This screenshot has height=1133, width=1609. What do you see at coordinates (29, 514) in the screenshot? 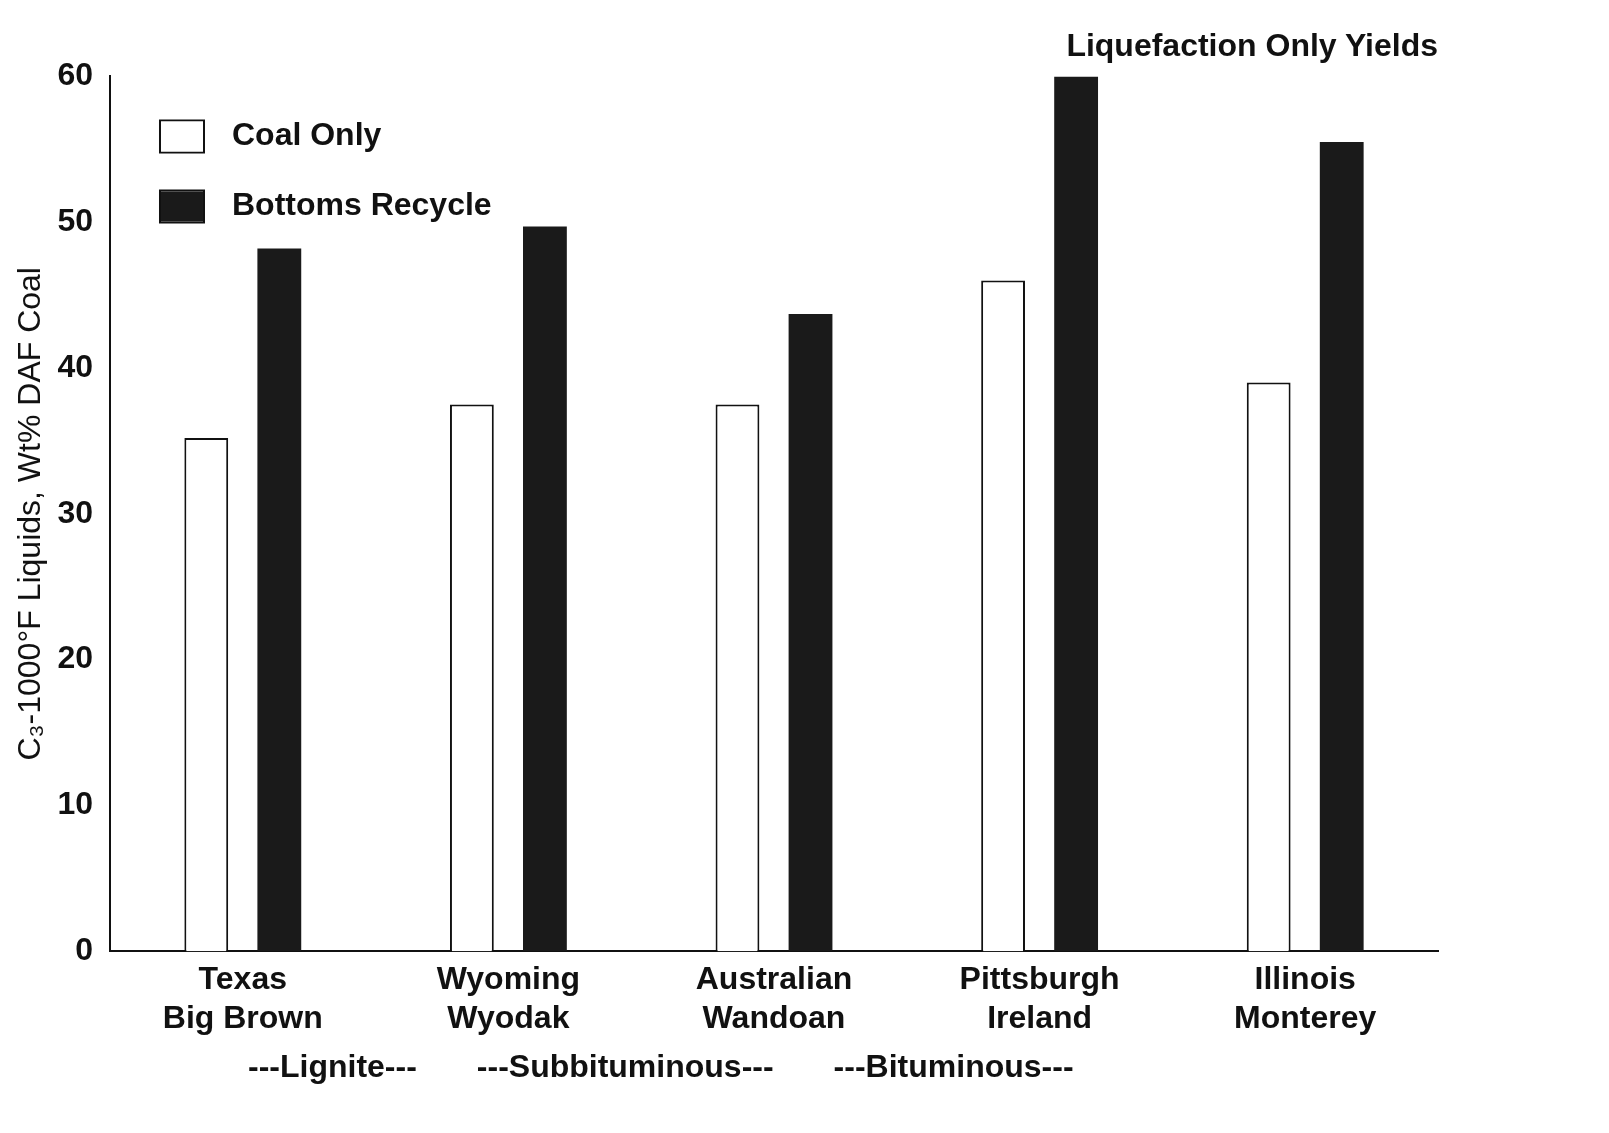
I see `y-axis-title: C₃-1000°F Liquids, Wt% DAF Coal` at bounding box center [29, 514].